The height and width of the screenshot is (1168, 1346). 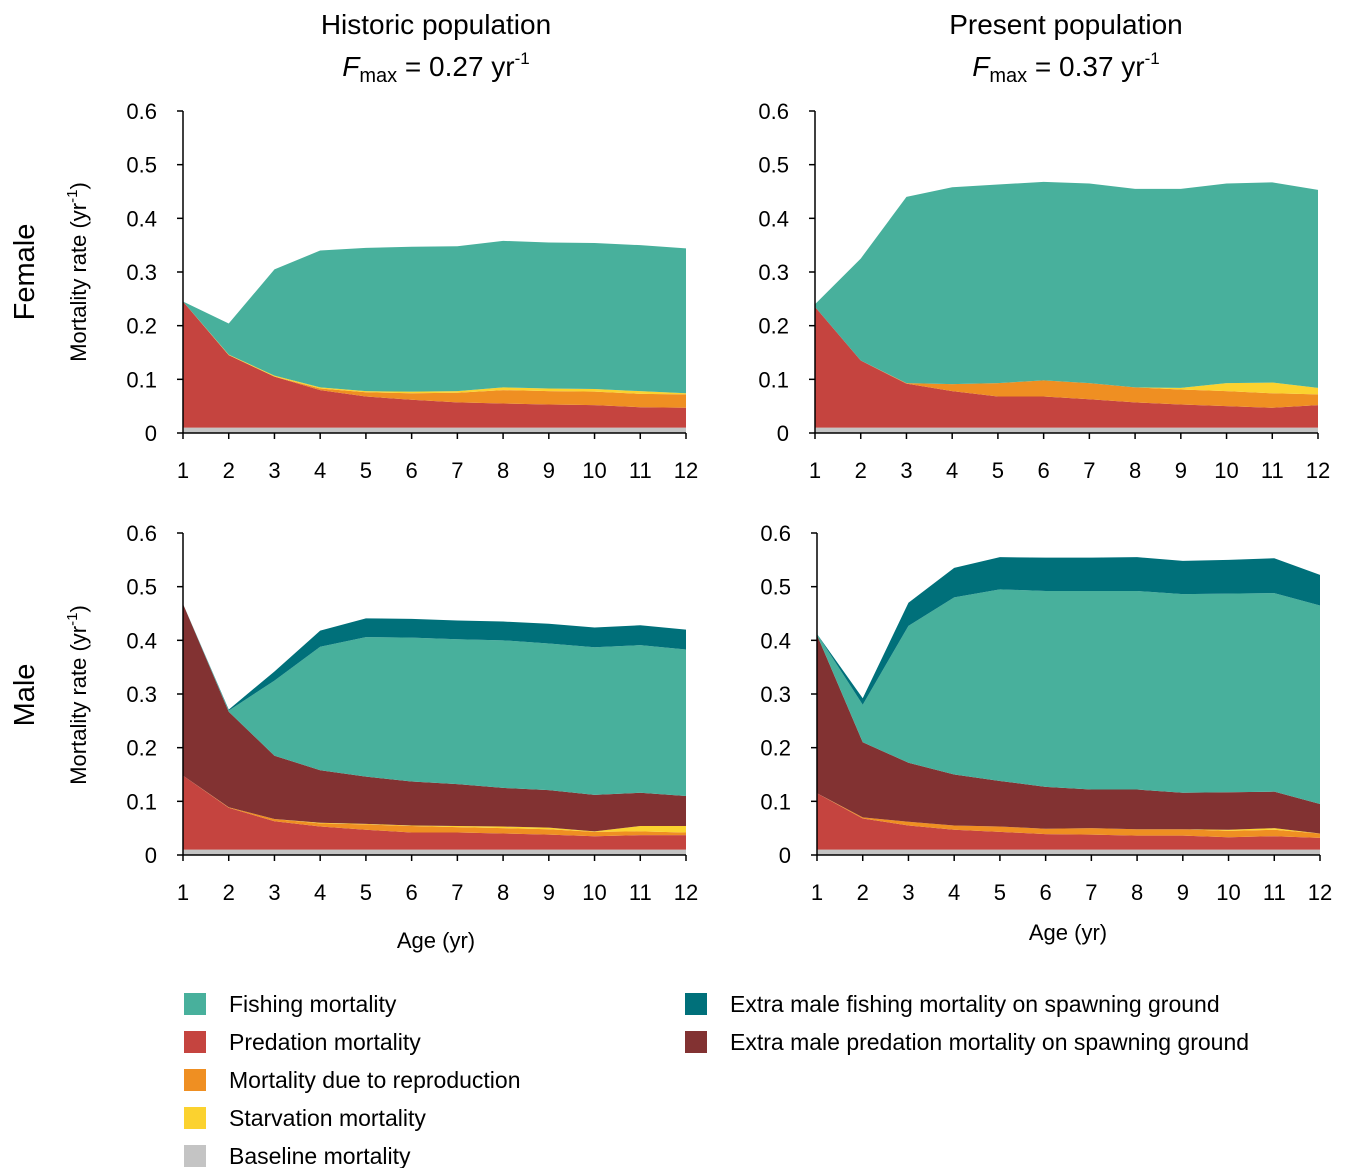 I want to click on y-axis-label-female: Mortality rate (yr-1), so click(x=77, y=272).